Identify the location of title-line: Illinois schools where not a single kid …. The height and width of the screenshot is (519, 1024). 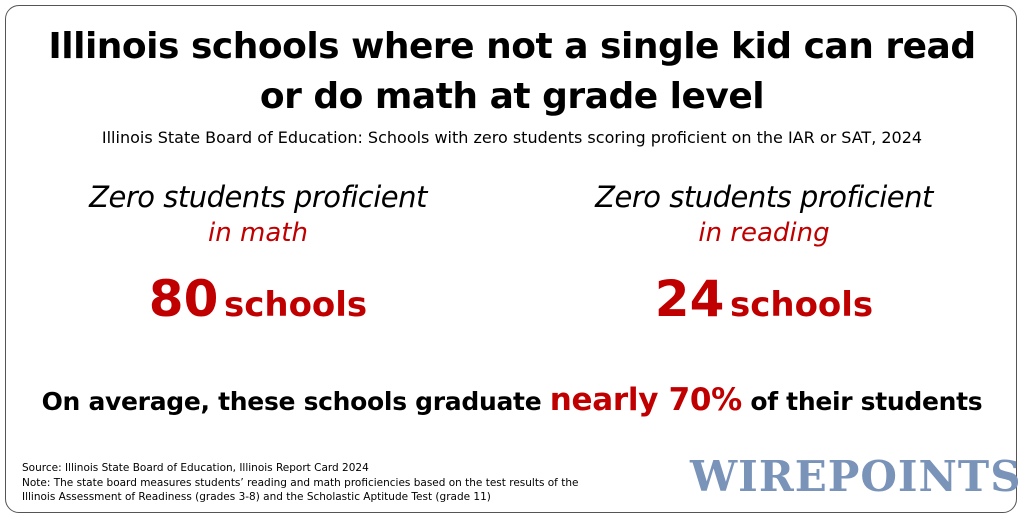
(512, 46).